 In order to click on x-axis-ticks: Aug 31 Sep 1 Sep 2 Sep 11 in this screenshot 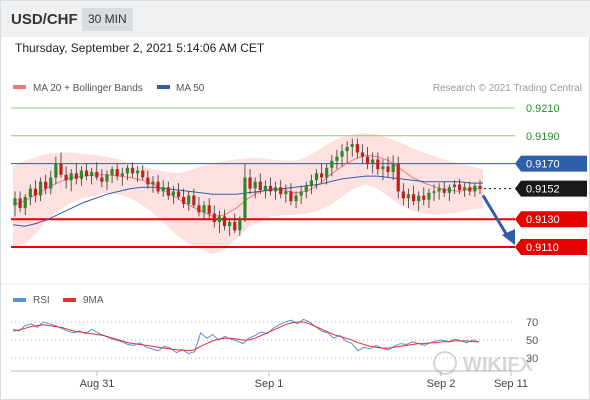, I will do `click(304, 380)`.